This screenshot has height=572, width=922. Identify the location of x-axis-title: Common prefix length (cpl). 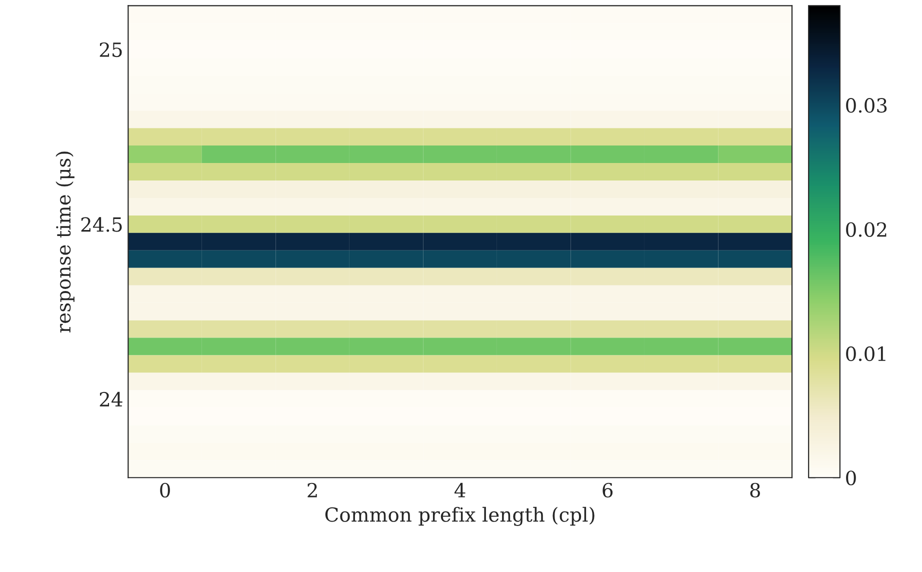
(459, 516).